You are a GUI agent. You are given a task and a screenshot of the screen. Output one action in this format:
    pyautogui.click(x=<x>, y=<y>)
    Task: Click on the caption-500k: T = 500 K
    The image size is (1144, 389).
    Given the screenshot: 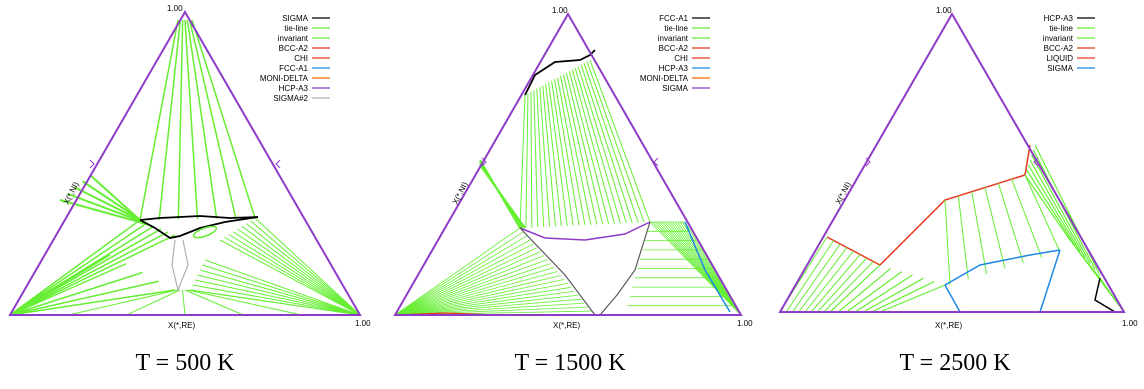 What is the action you would take?
    pyautogui.click(x=185, y=363)
    